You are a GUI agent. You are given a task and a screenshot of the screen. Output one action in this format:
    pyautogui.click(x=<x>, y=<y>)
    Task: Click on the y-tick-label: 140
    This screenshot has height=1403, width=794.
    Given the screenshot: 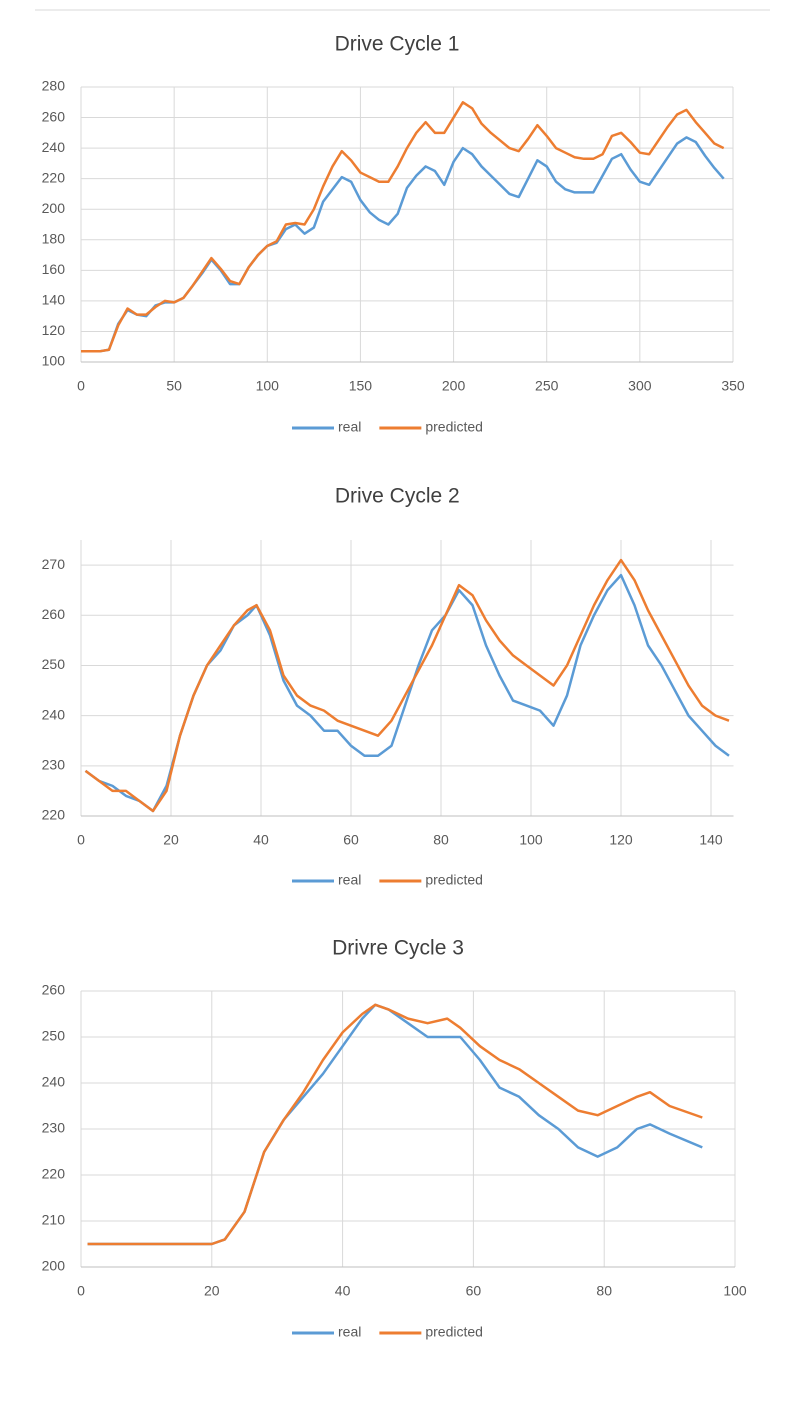 What is the action you would take?
    pyautogui.click(x=54, y=300)
    